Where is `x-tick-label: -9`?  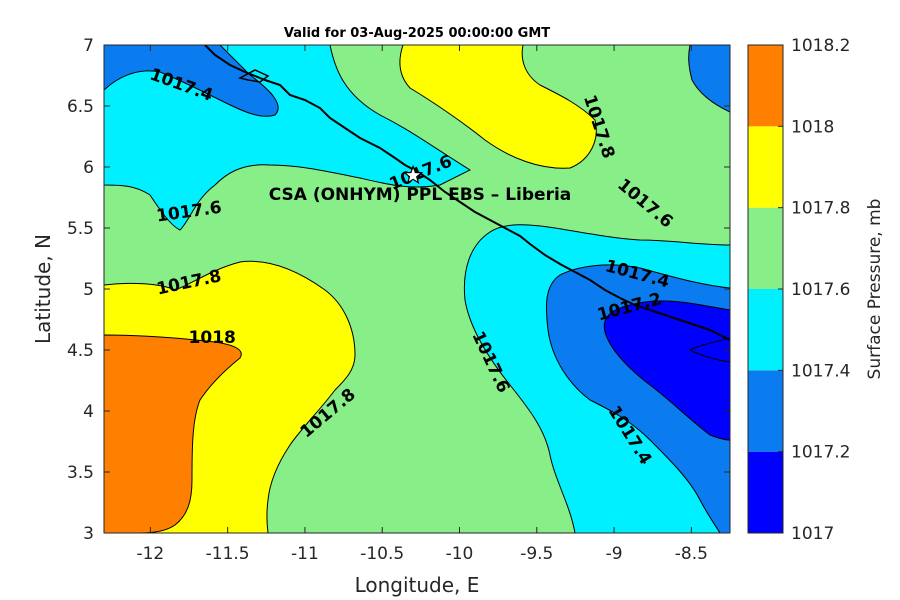
x-tick-label: -9 is located at coordinates (614, 554).